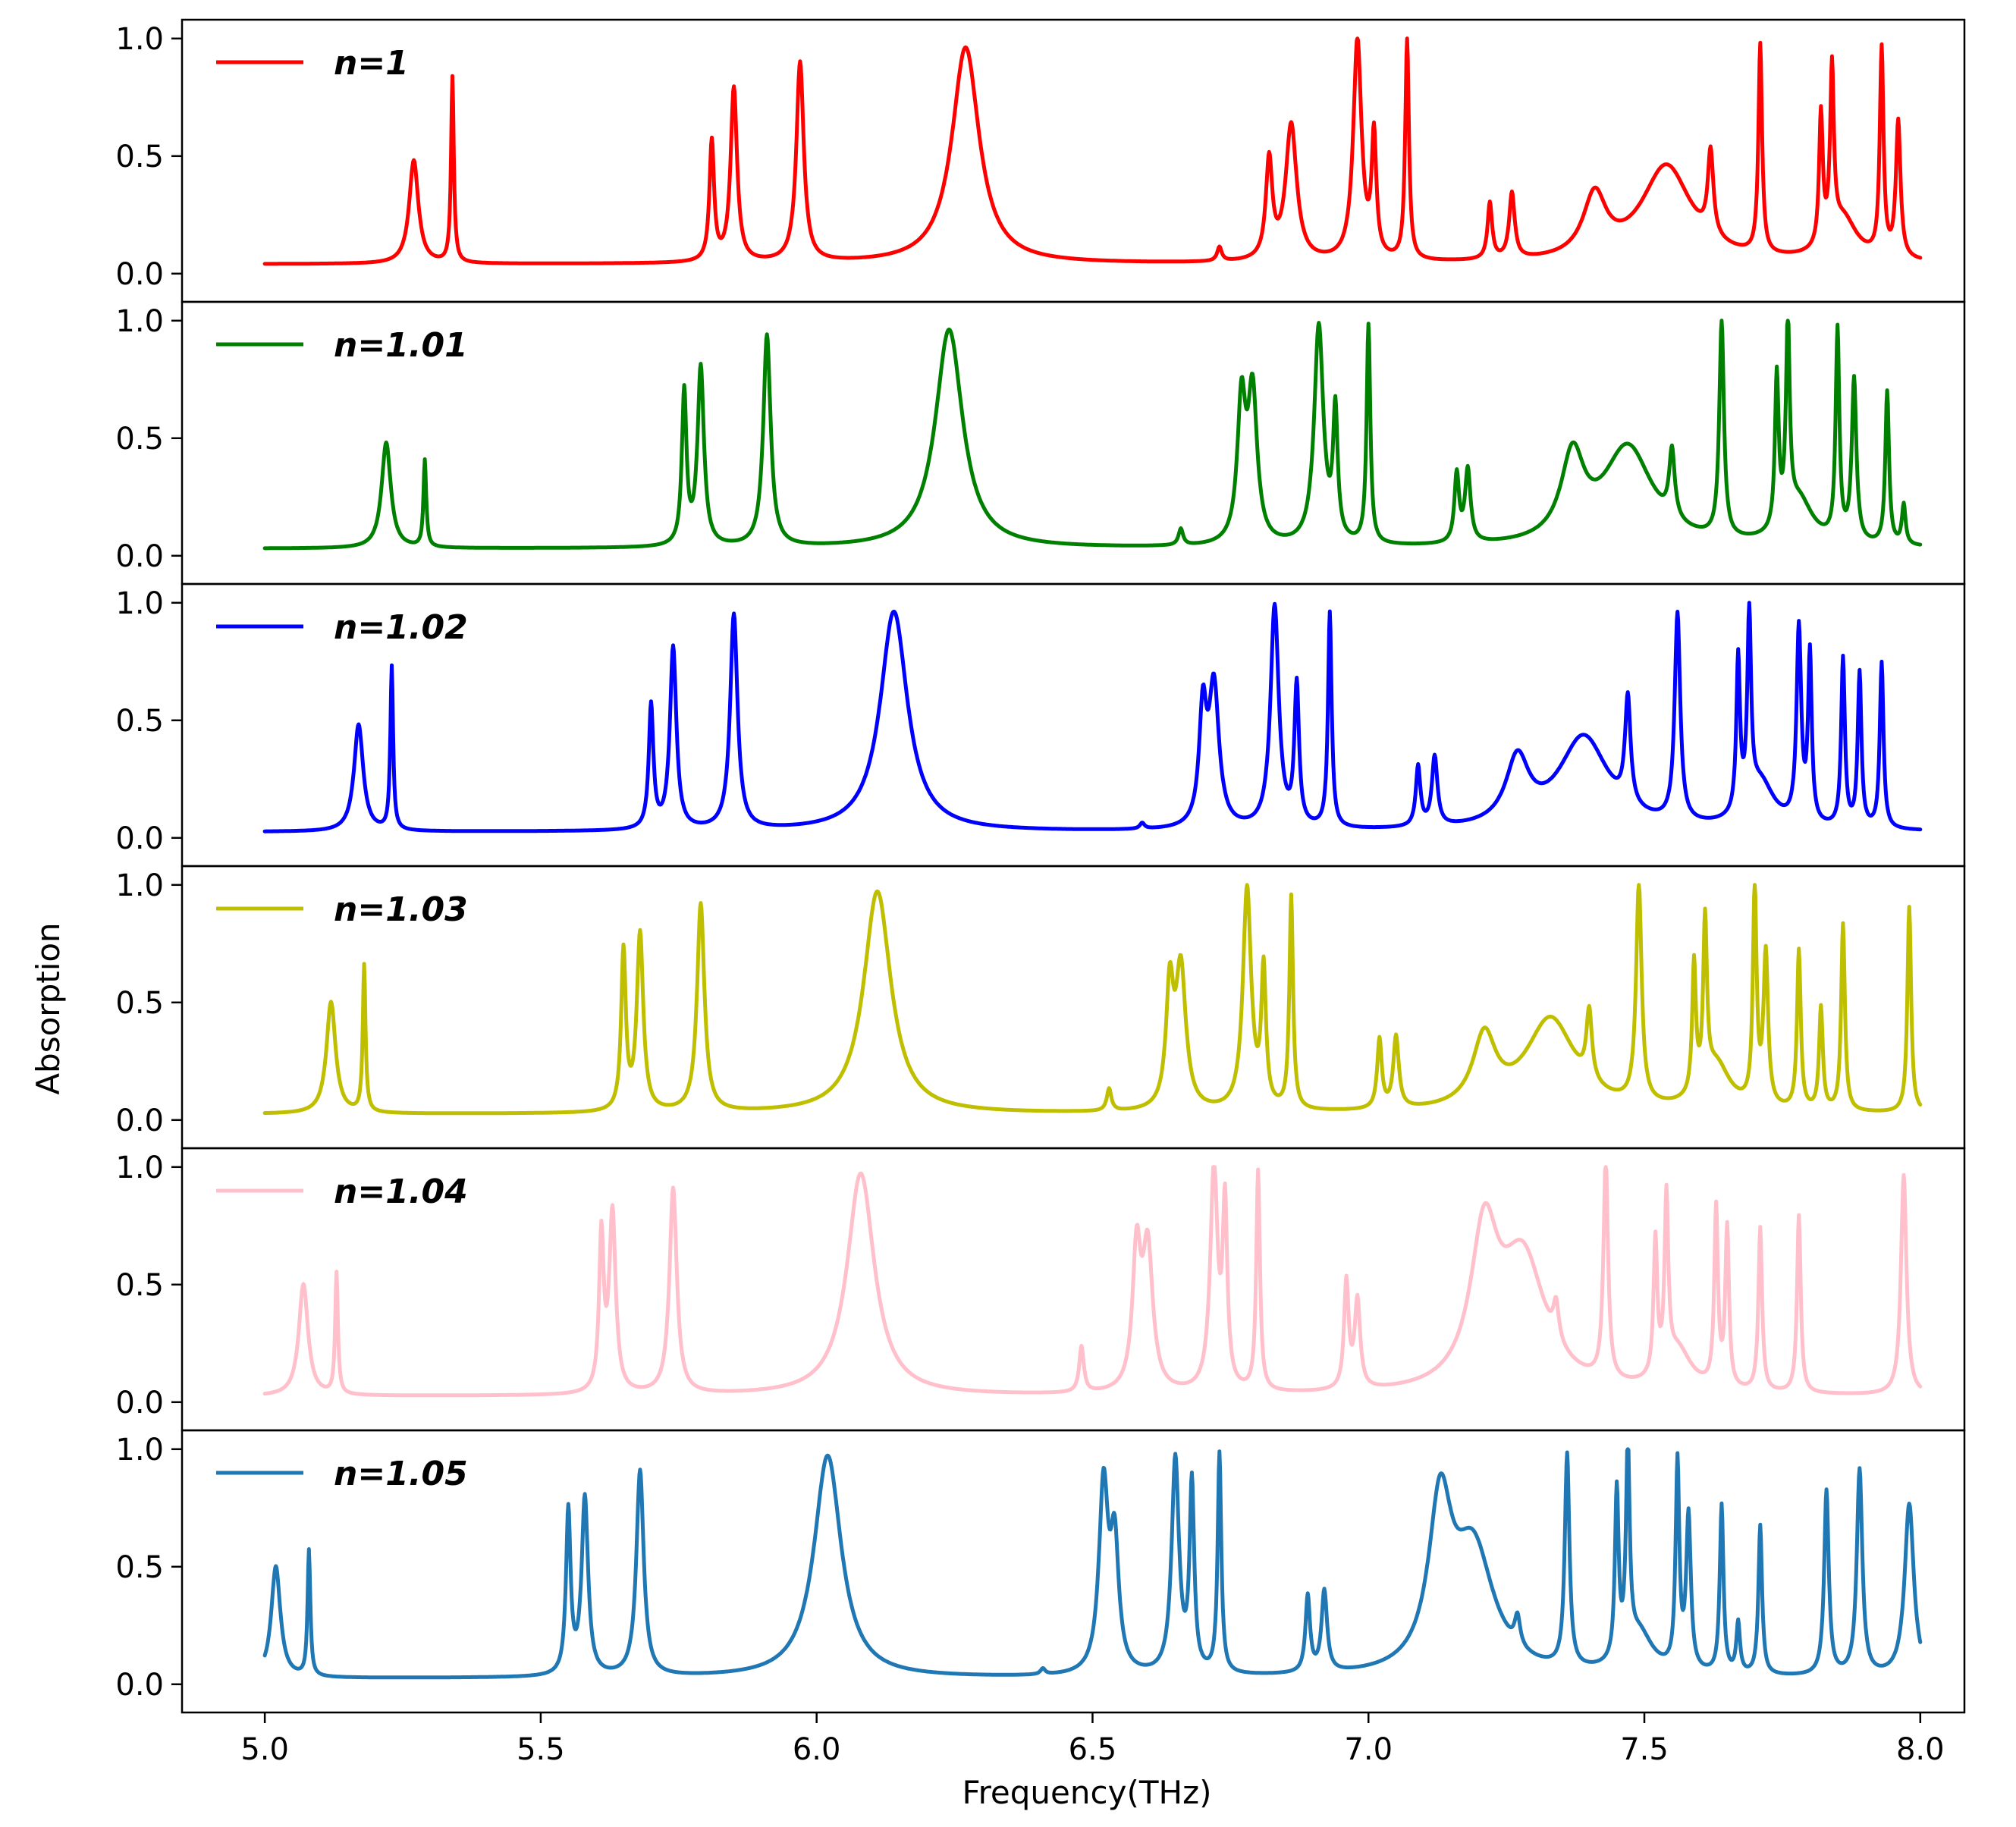 The width and height of the screenshot is (2016, 1827). Describe the element at coordinates (1921, 1749) in the screenshot. I see `x-tick-label: 8.0` at that location.